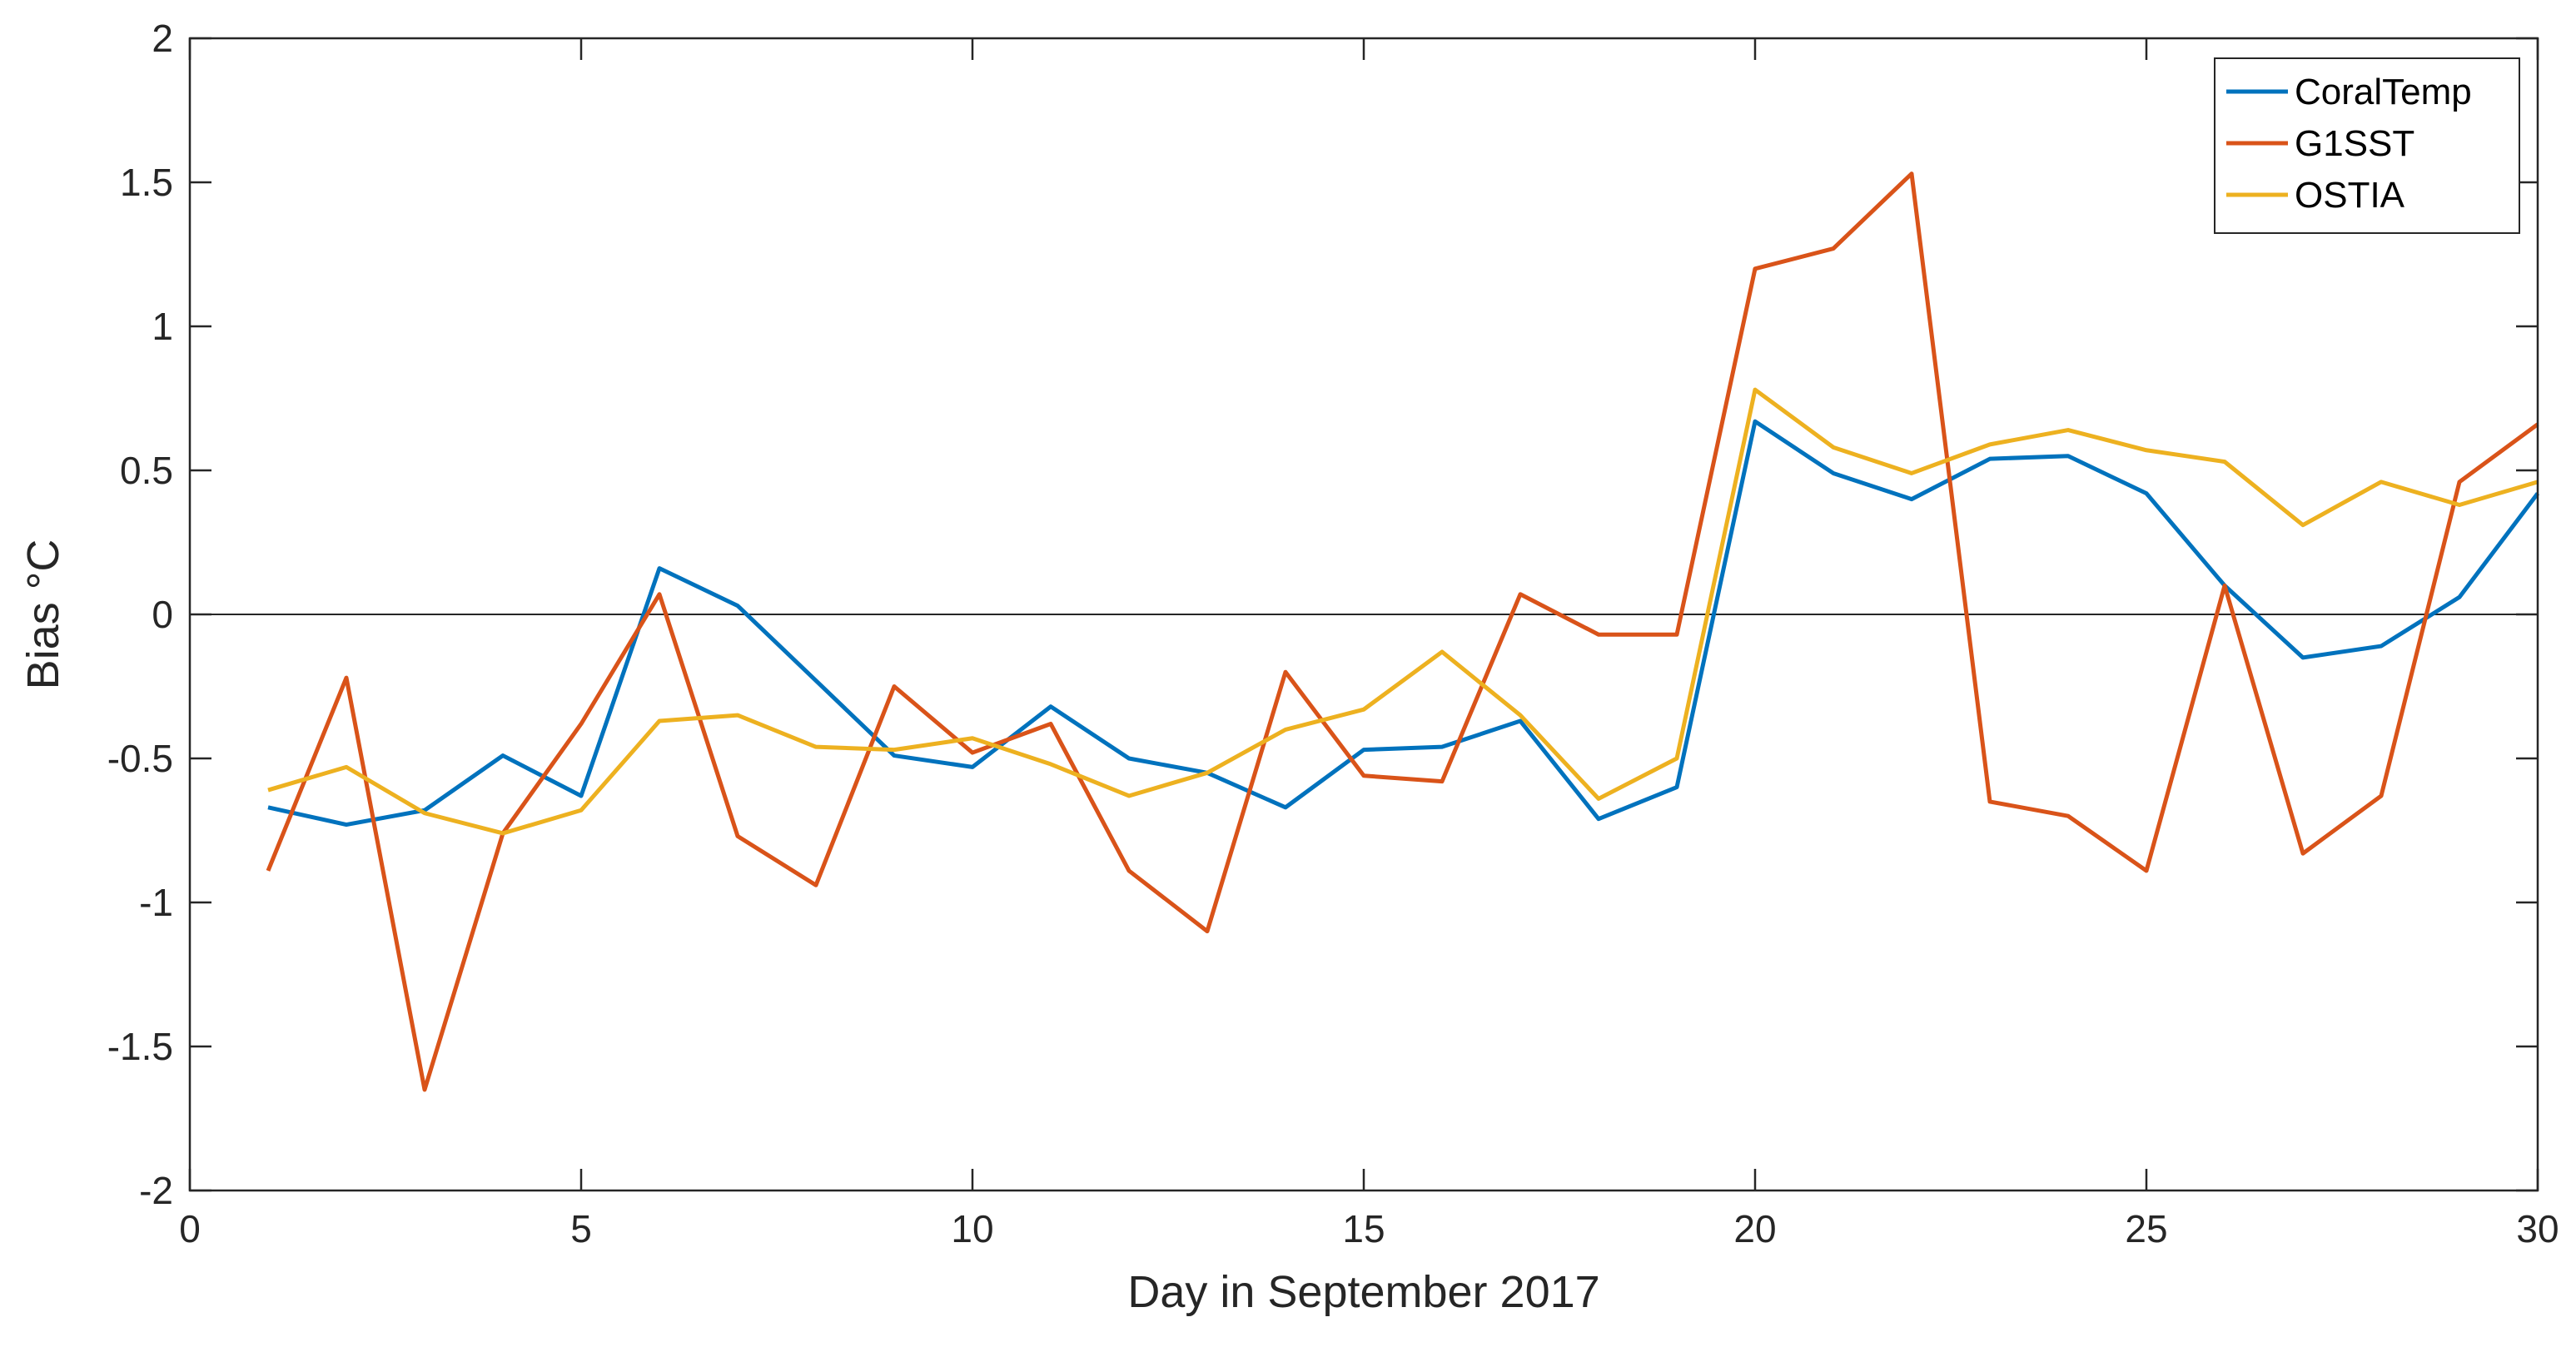 This screenshot has height=1352, width=2576. What do you see at coordinates (140, 758) in the screenshot?
I see `y-tick-label: -0.5` at bounding box center [140, 758].